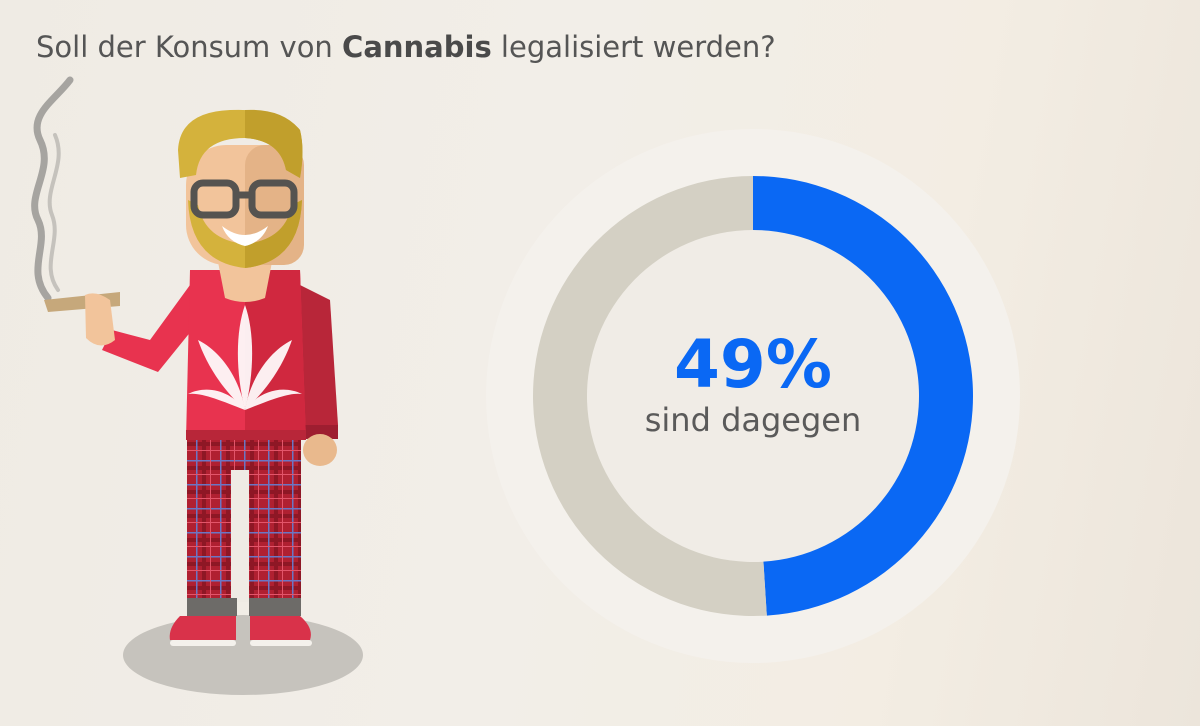  I want to click on title-prefix: Soll der Konsum von, so click(189, 47).